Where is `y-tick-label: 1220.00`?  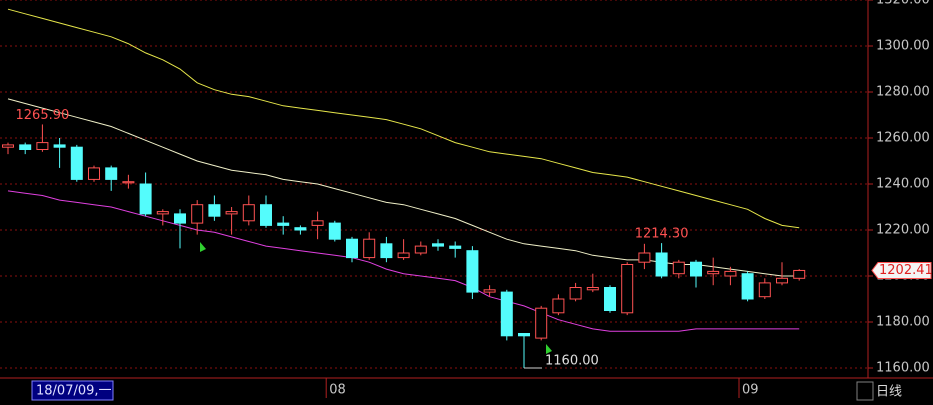
y-tick-label: 1220.00 is located at coordinates (903, 230).